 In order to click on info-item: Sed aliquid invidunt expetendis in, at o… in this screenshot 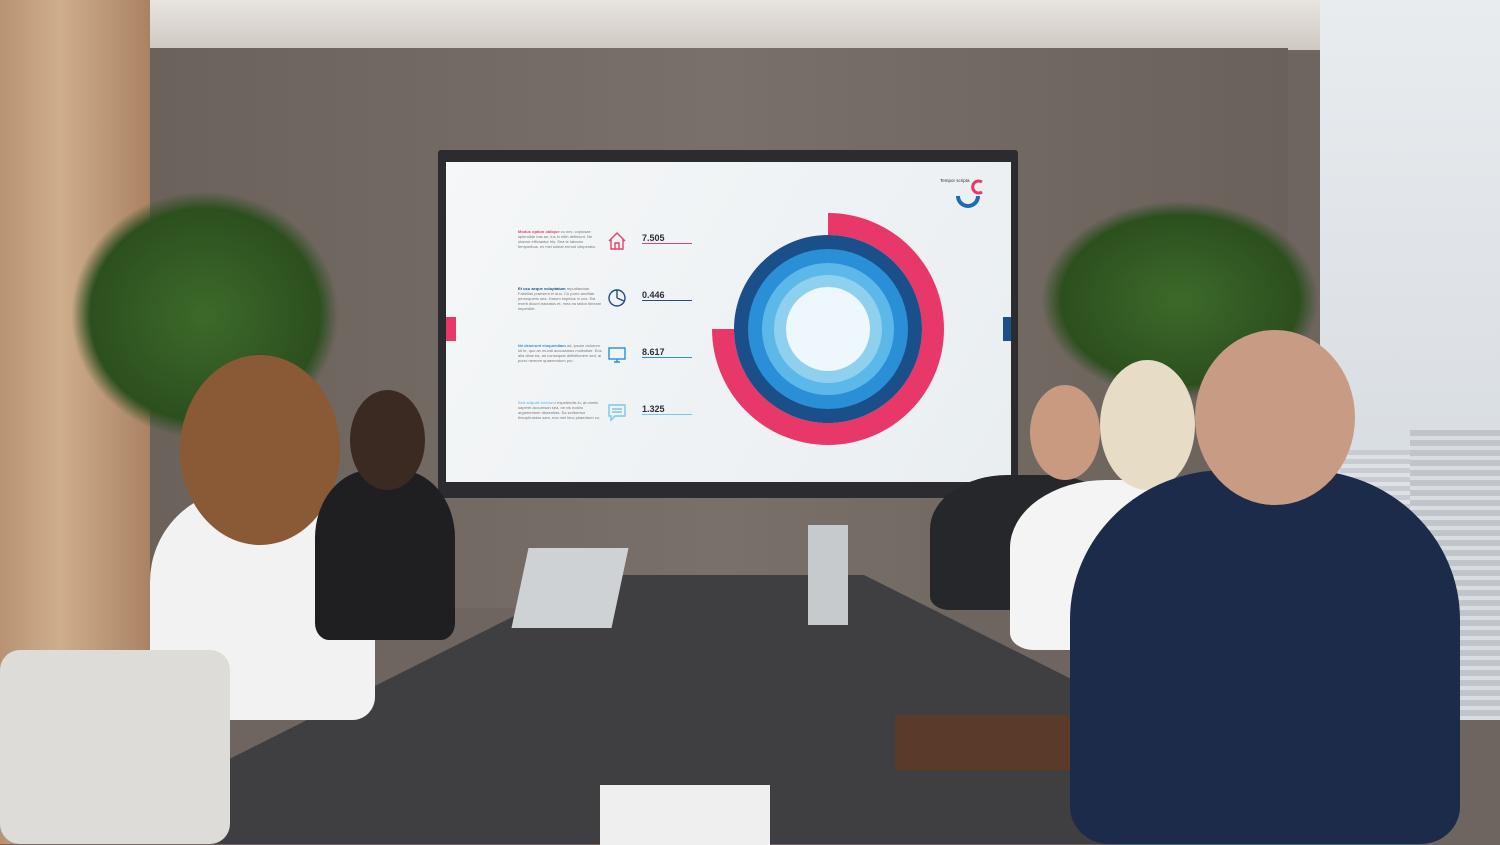, I will do `click(560, 410)`.